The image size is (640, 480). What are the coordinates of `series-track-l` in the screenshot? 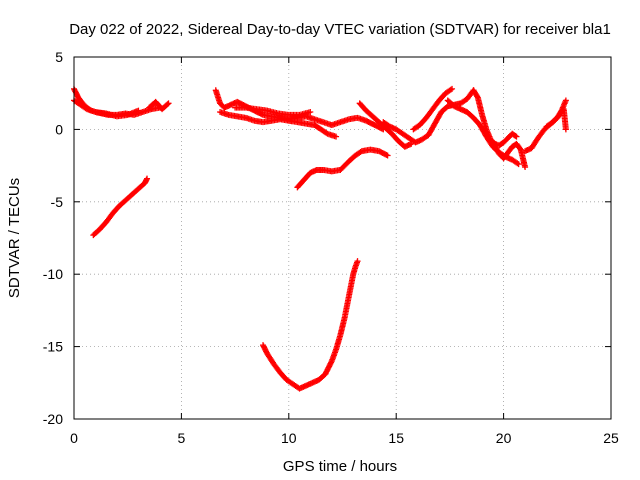 It's located at (433, 109).